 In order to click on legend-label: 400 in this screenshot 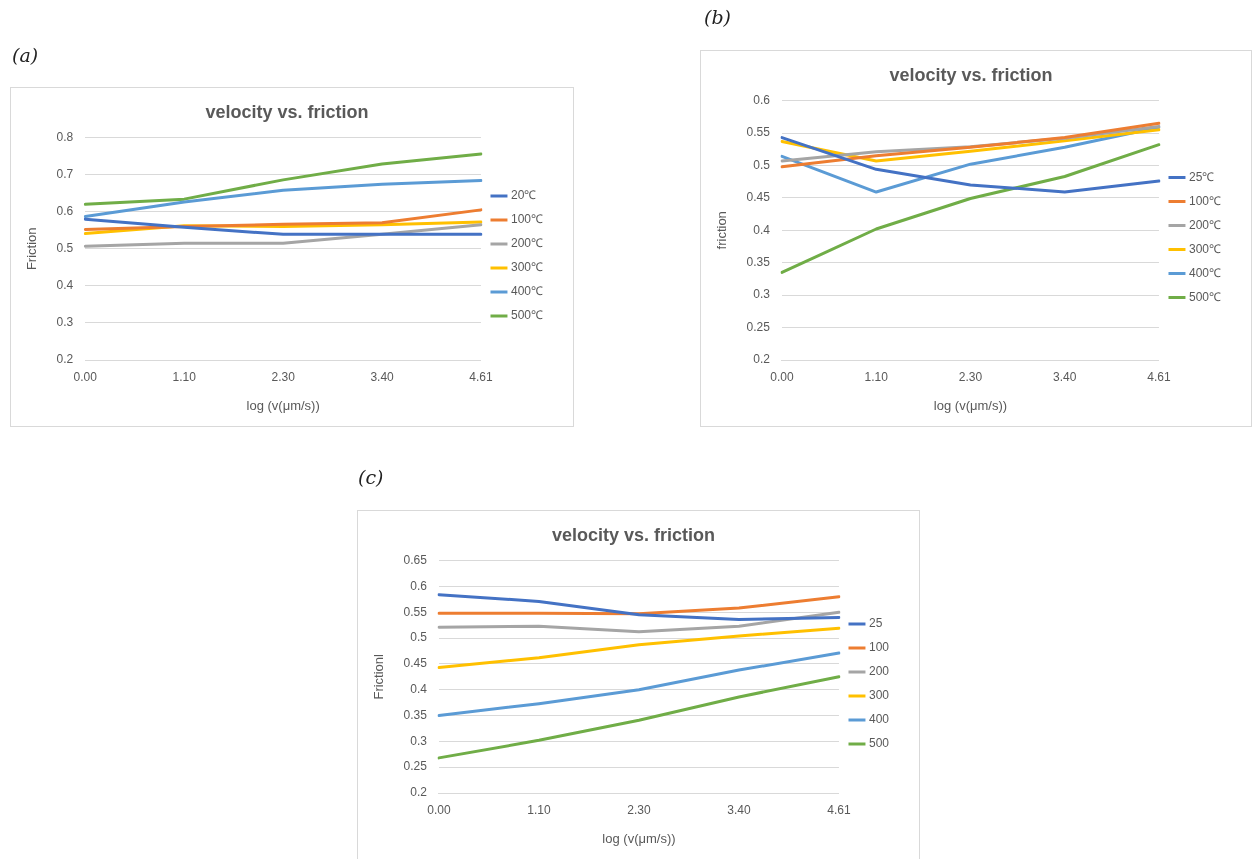, I will do `click(879, 719)`.